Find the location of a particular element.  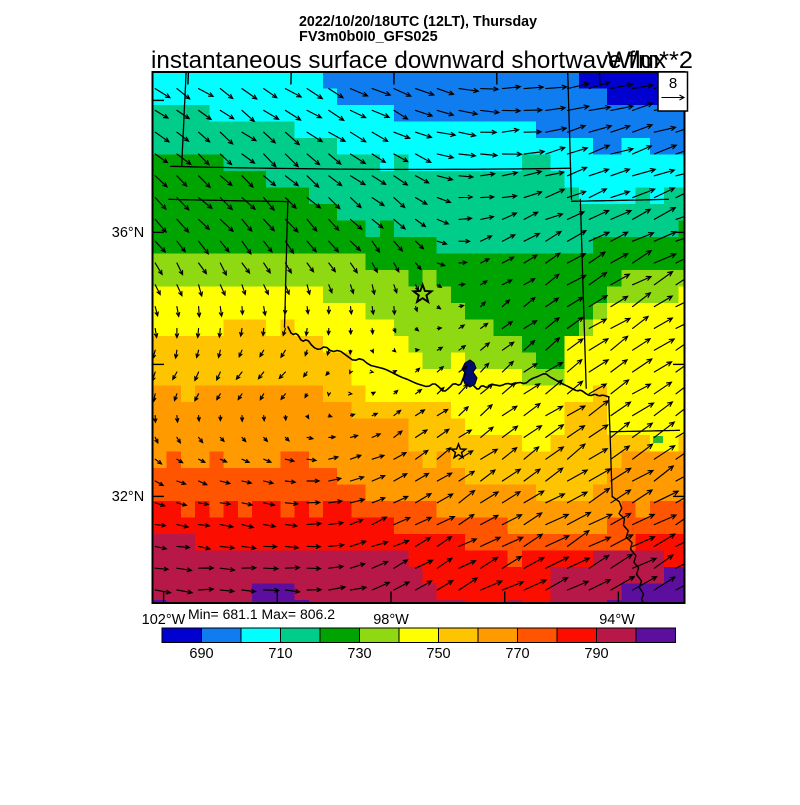

svg-text: 750 is located at coordinates (438, 654).